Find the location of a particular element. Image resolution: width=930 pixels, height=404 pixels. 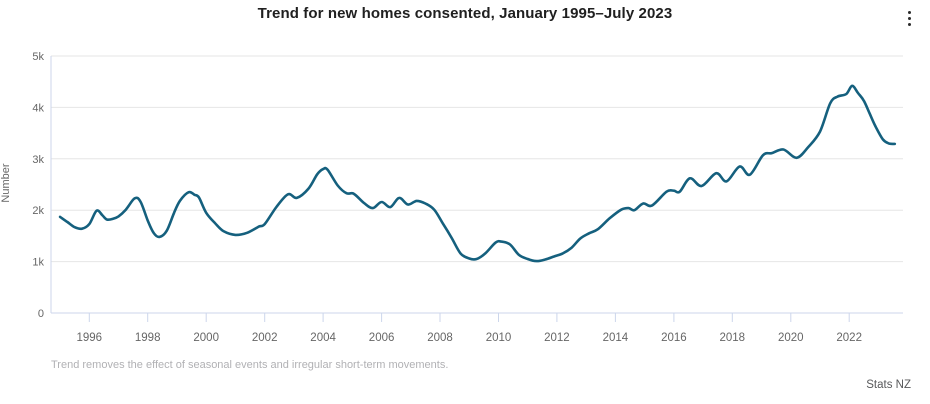

y-tick-label: 0 is located at coordinates (41, 314).